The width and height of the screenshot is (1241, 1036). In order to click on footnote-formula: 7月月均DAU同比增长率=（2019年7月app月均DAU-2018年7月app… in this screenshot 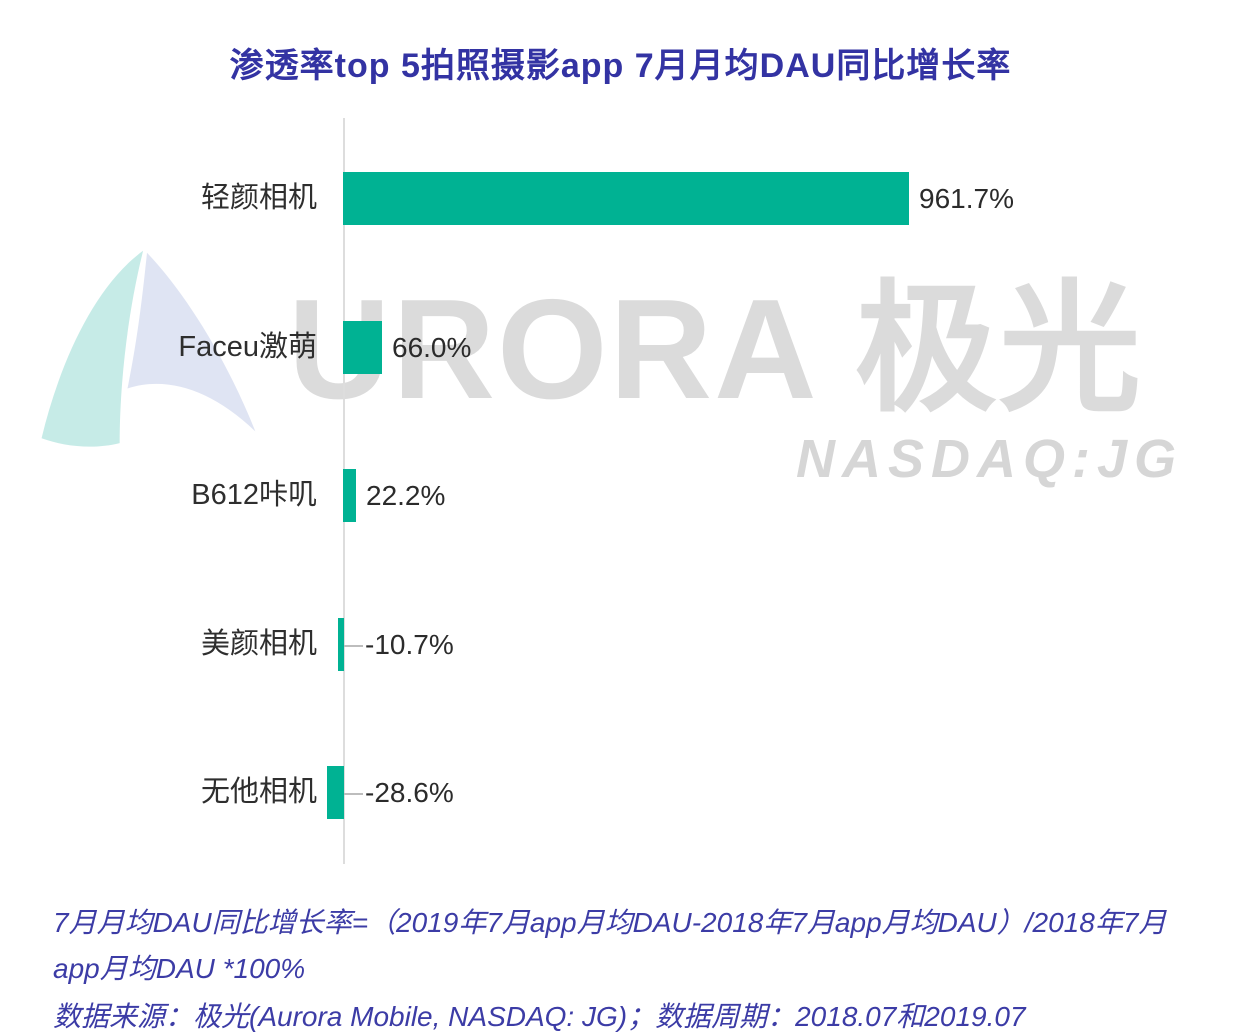, I will do `click(610, 945)`.